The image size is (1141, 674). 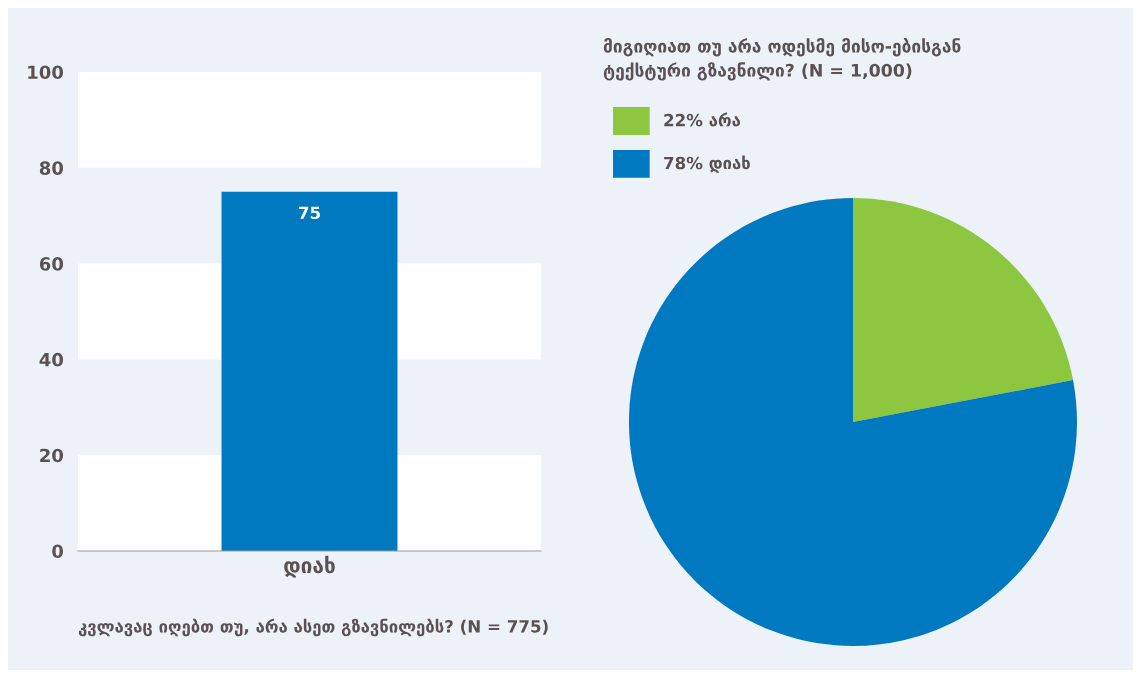 I want to click on legend-label: 78% დიახ, so click(x=707, y=164).